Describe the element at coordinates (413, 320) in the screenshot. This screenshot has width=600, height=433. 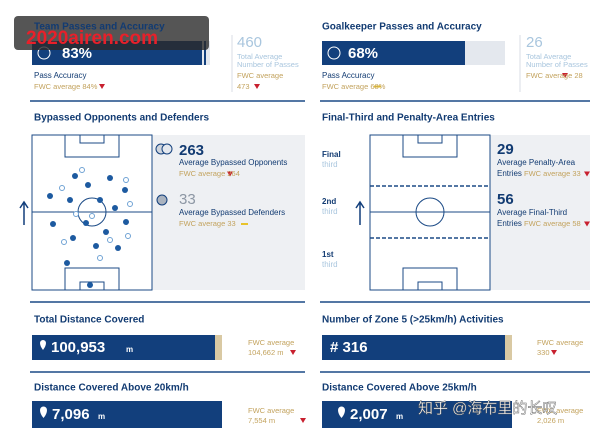
I see `title: Number of Zone 5 (>25km/h) Activities` at that location.